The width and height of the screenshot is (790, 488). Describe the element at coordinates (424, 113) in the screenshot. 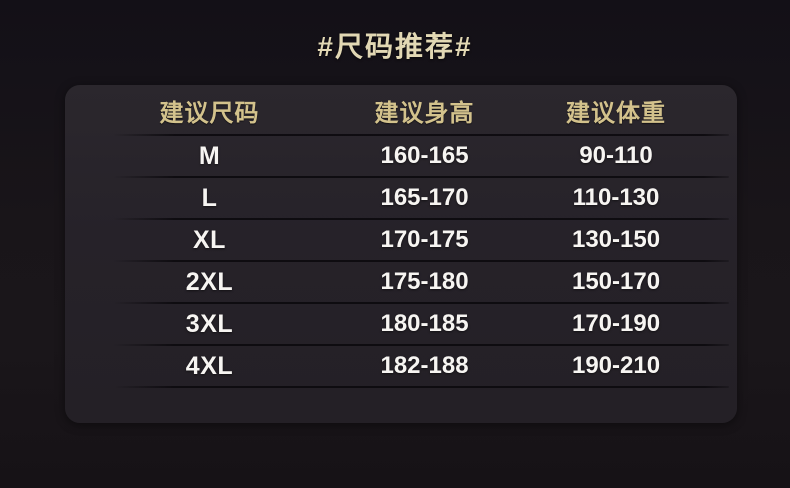

I see `column-header-height: 建议身高` at that location.